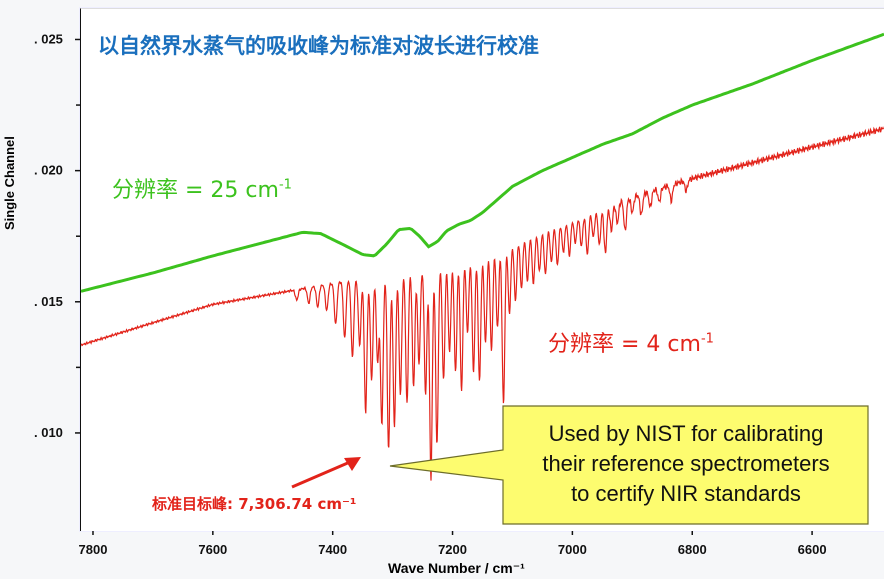 Image resolution: width=884 pixels, height=579 pixels. Describe the element at coordinates (692, 549) in the screenshot. I see `x-tick-label: 6800` at that location.